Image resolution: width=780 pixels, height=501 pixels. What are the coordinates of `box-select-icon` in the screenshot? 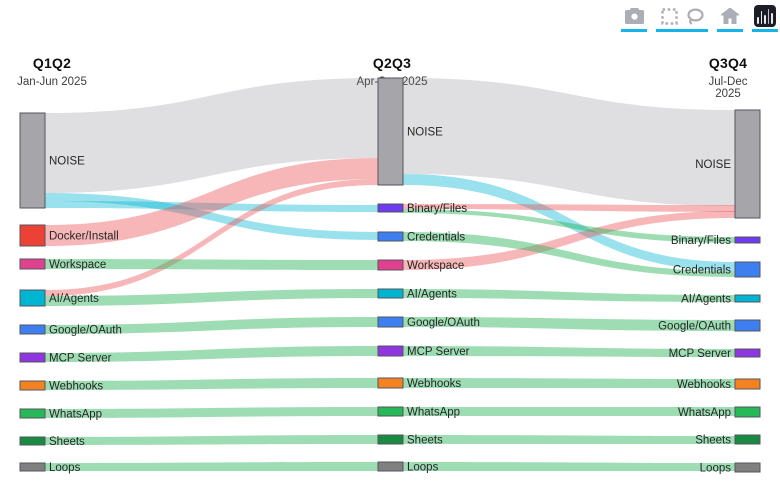 It's located at (669, 16).